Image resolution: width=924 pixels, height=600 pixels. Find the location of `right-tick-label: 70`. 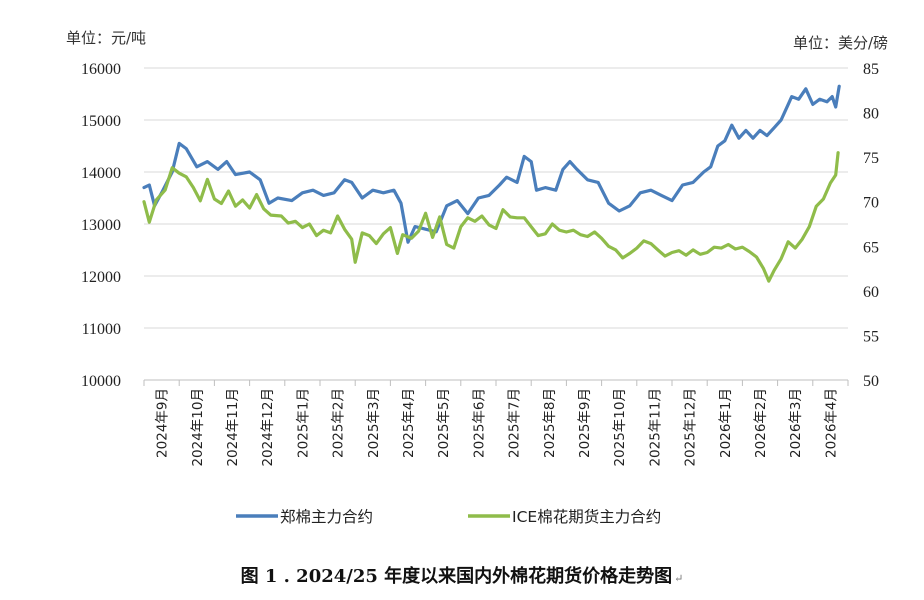

right-tick-label: 70 is located at coordinates (871, 203).